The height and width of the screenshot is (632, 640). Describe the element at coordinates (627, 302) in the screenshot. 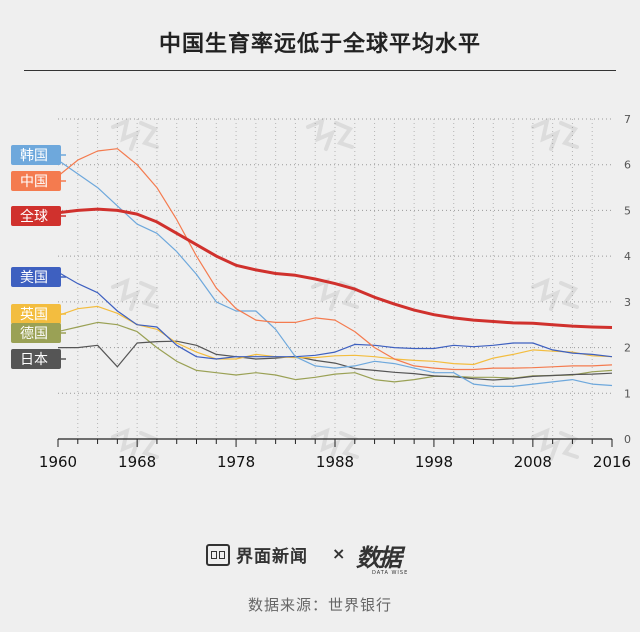

I see `y-tick-label: 3` at that location.